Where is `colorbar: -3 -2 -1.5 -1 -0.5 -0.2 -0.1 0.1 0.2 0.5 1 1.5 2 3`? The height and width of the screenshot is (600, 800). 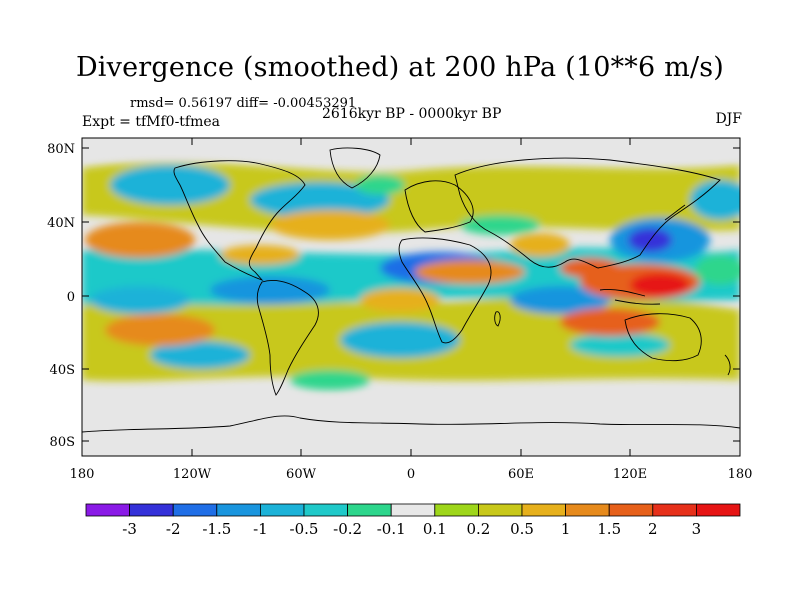 colorbar: -3 -2 -1.5 -1 -0.5 -0.2 -0.1 0.1 0.2 0.5 1 1.5 2 3 is located at coordinates (413, 520).